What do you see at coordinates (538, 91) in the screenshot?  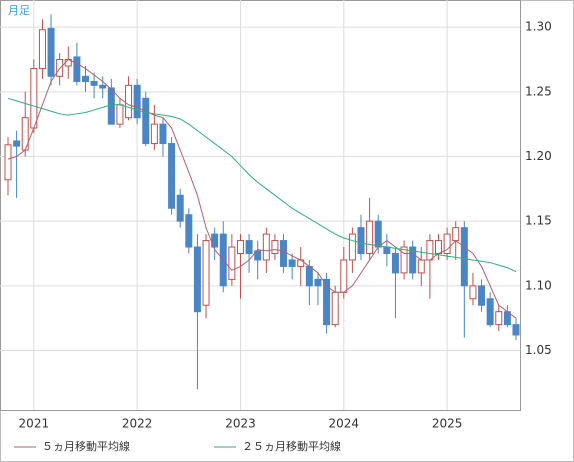 I see `y-tick-label: 1.25` at bounding box center [538, 91].